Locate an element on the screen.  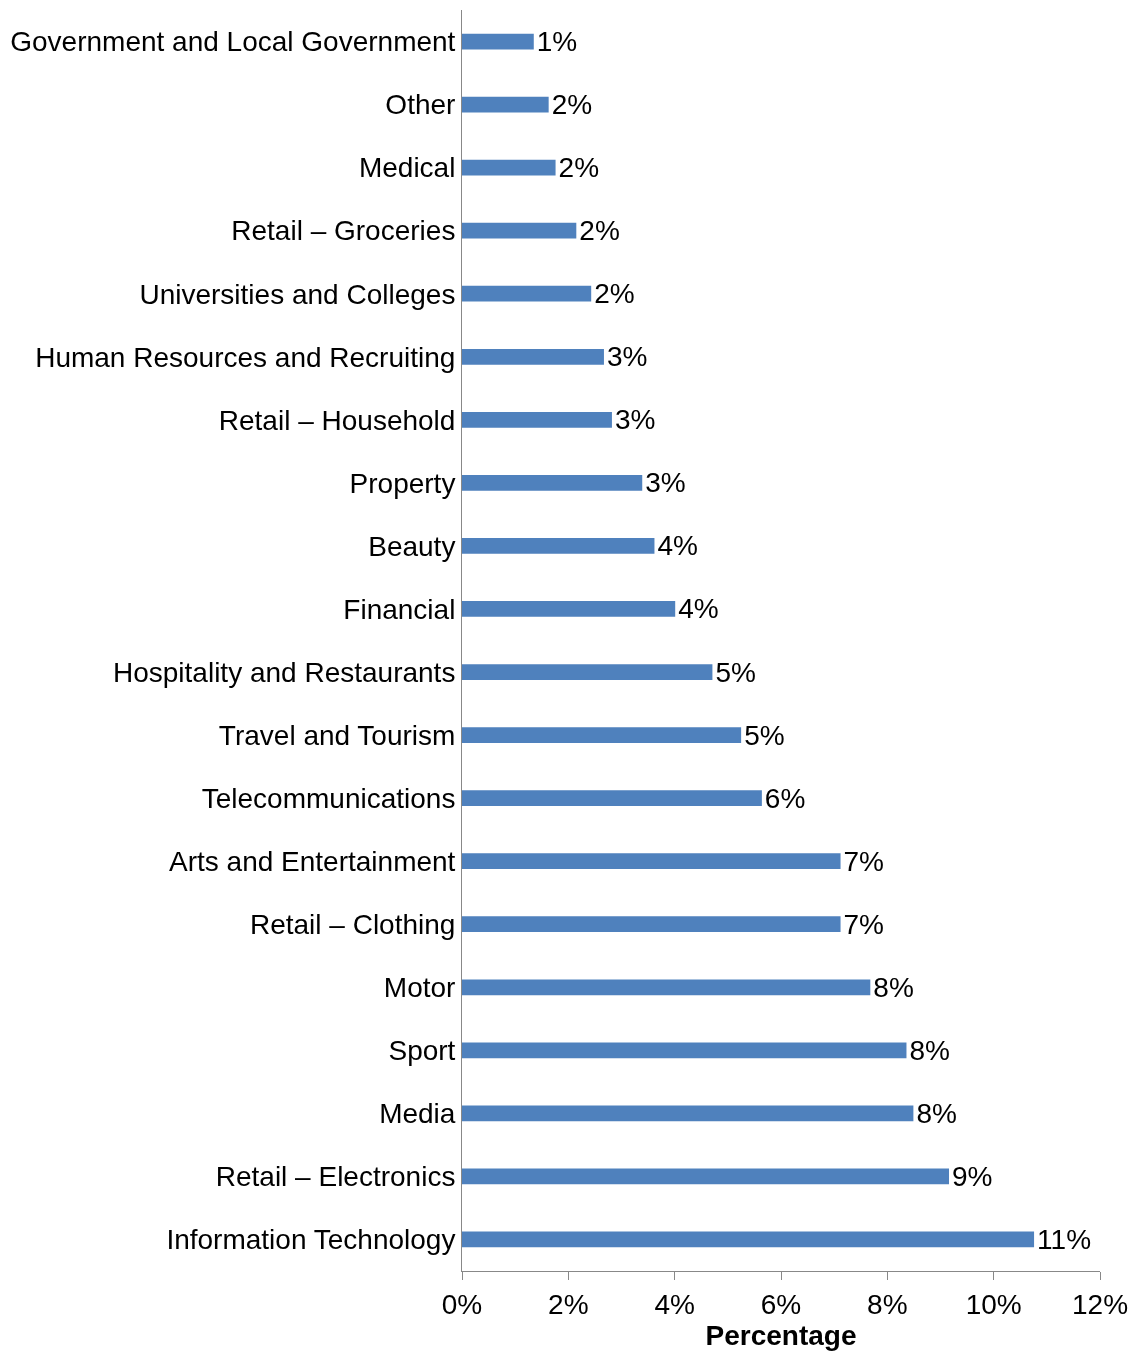
y-tick-label: Retail – Electronics is located at coordinates (335, 1177).